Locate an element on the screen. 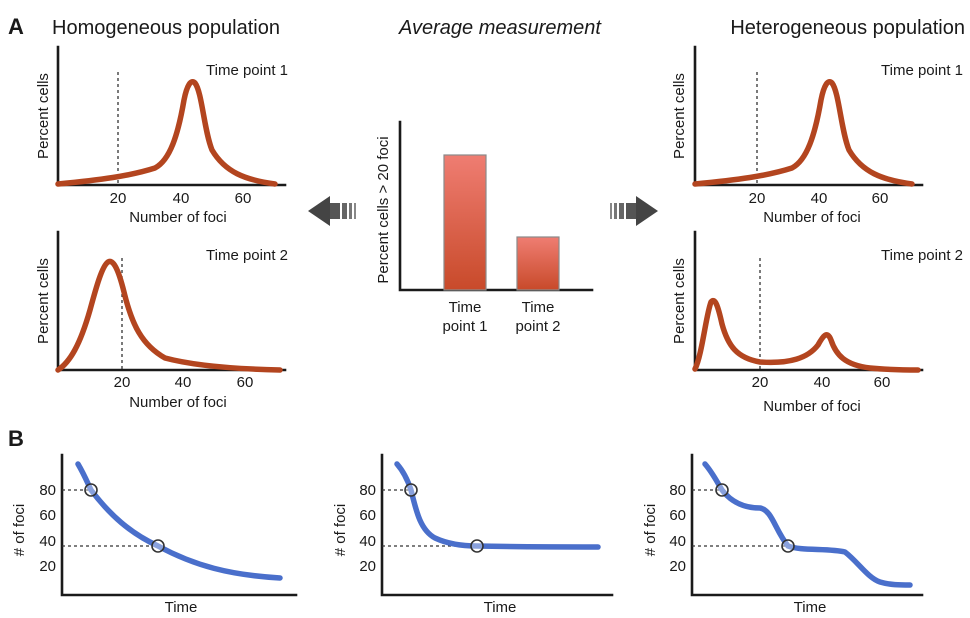  y-axis-label: Percent cells > 20 foci is located at coordinates (383, 209).